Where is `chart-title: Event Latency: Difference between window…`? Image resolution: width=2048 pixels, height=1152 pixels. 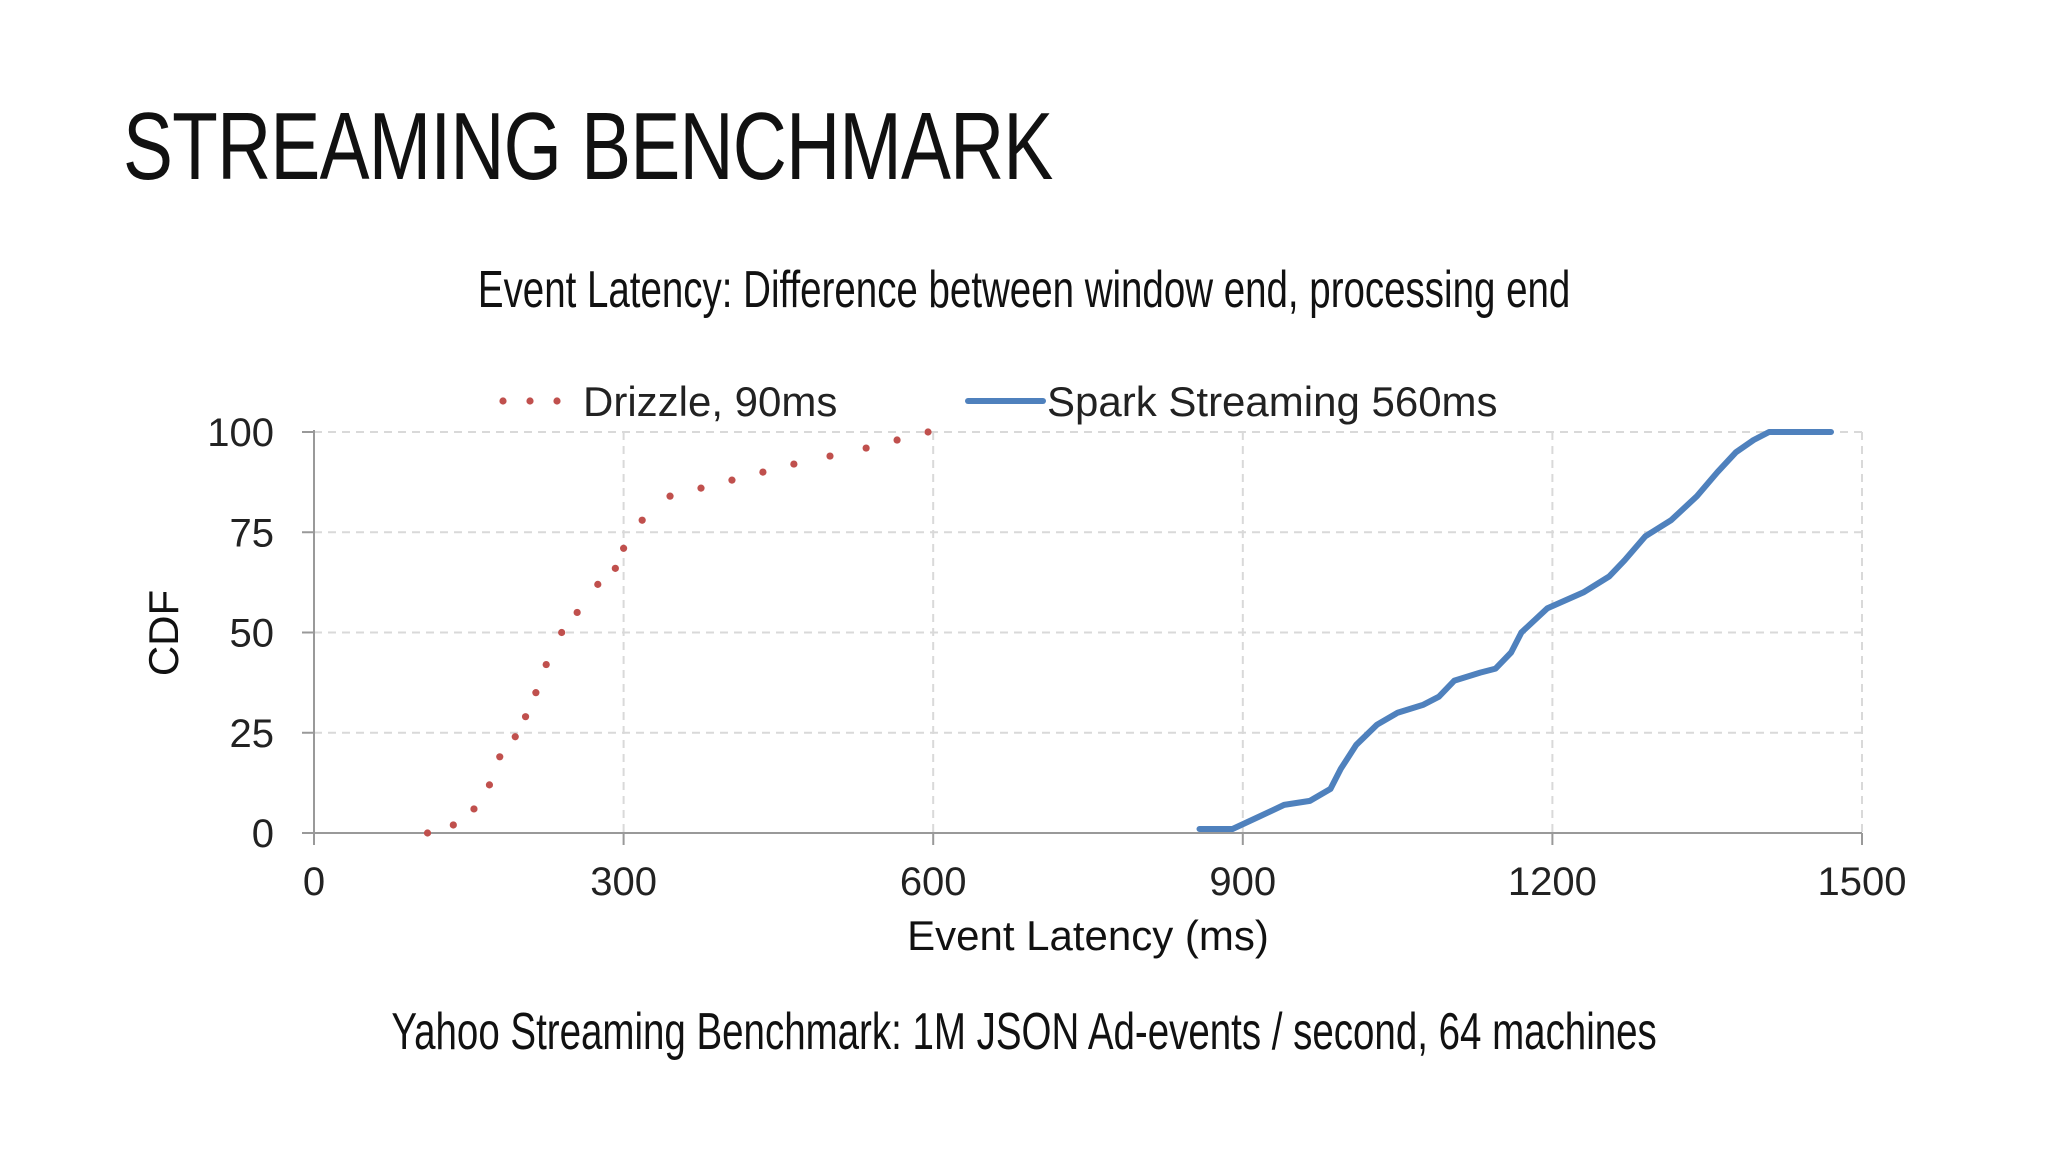 chart-title: Event Latency: Difference between window… is located at coordinates (1024, 290).